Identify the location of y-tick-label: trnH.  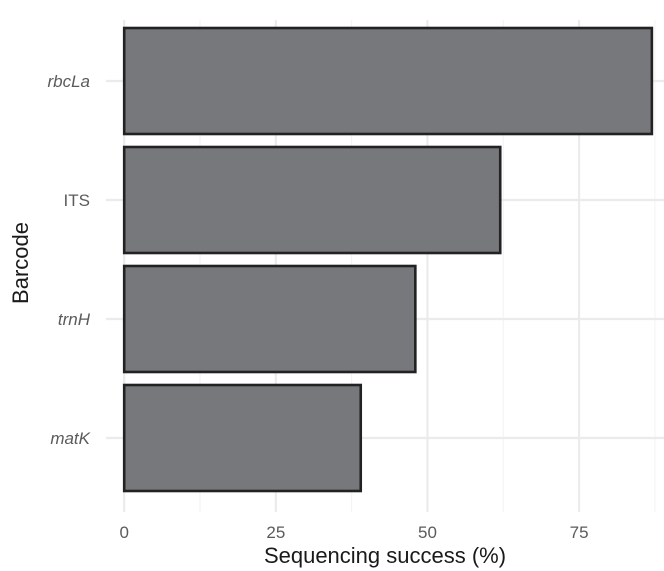
(74, 319).